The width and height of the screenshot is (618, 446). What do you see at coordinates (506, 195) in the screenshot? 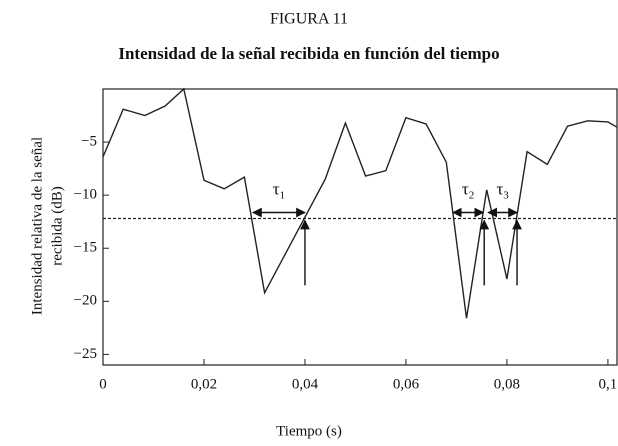
I see `interval-subscript: 3` at bounding box center [506, 195].